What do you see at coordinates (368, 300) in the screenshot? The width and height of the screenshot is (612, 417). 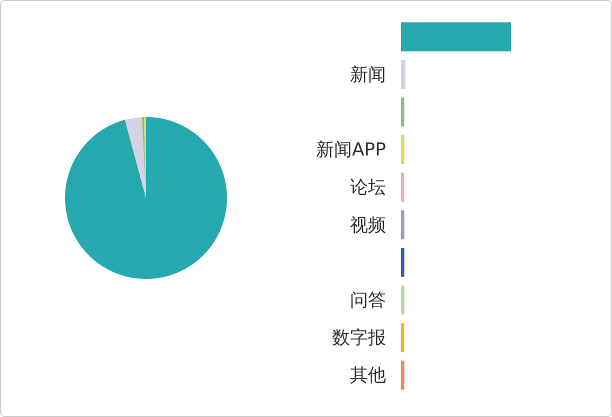 I see `y-tick-label: 问答` at bounding box center [368, 300].